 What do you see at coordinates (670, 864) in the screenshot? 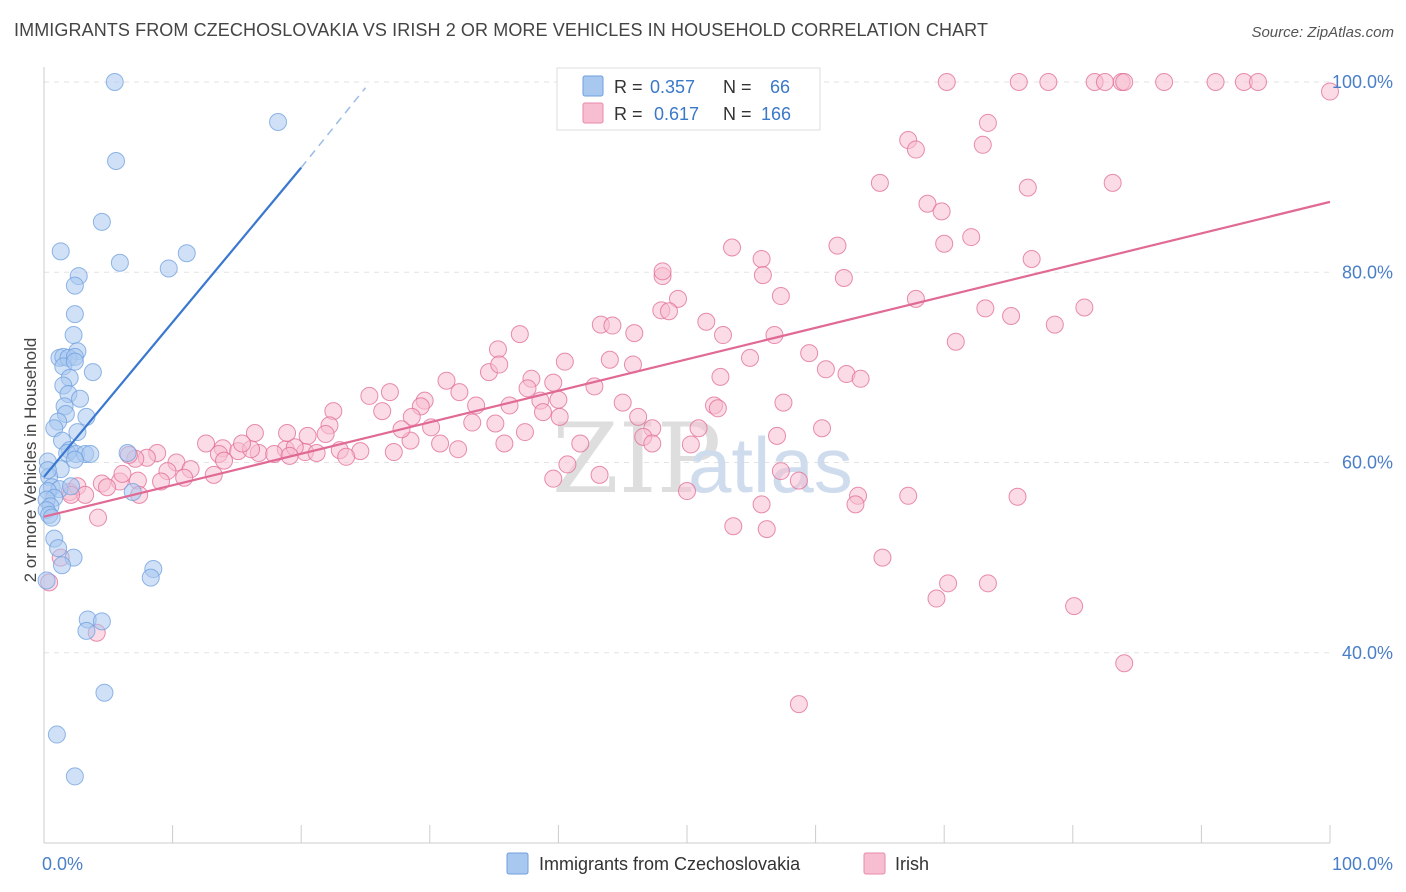
I see `legend-label-czech: Immigrants from Czechoslovakia` at bounding box center [670, 864].